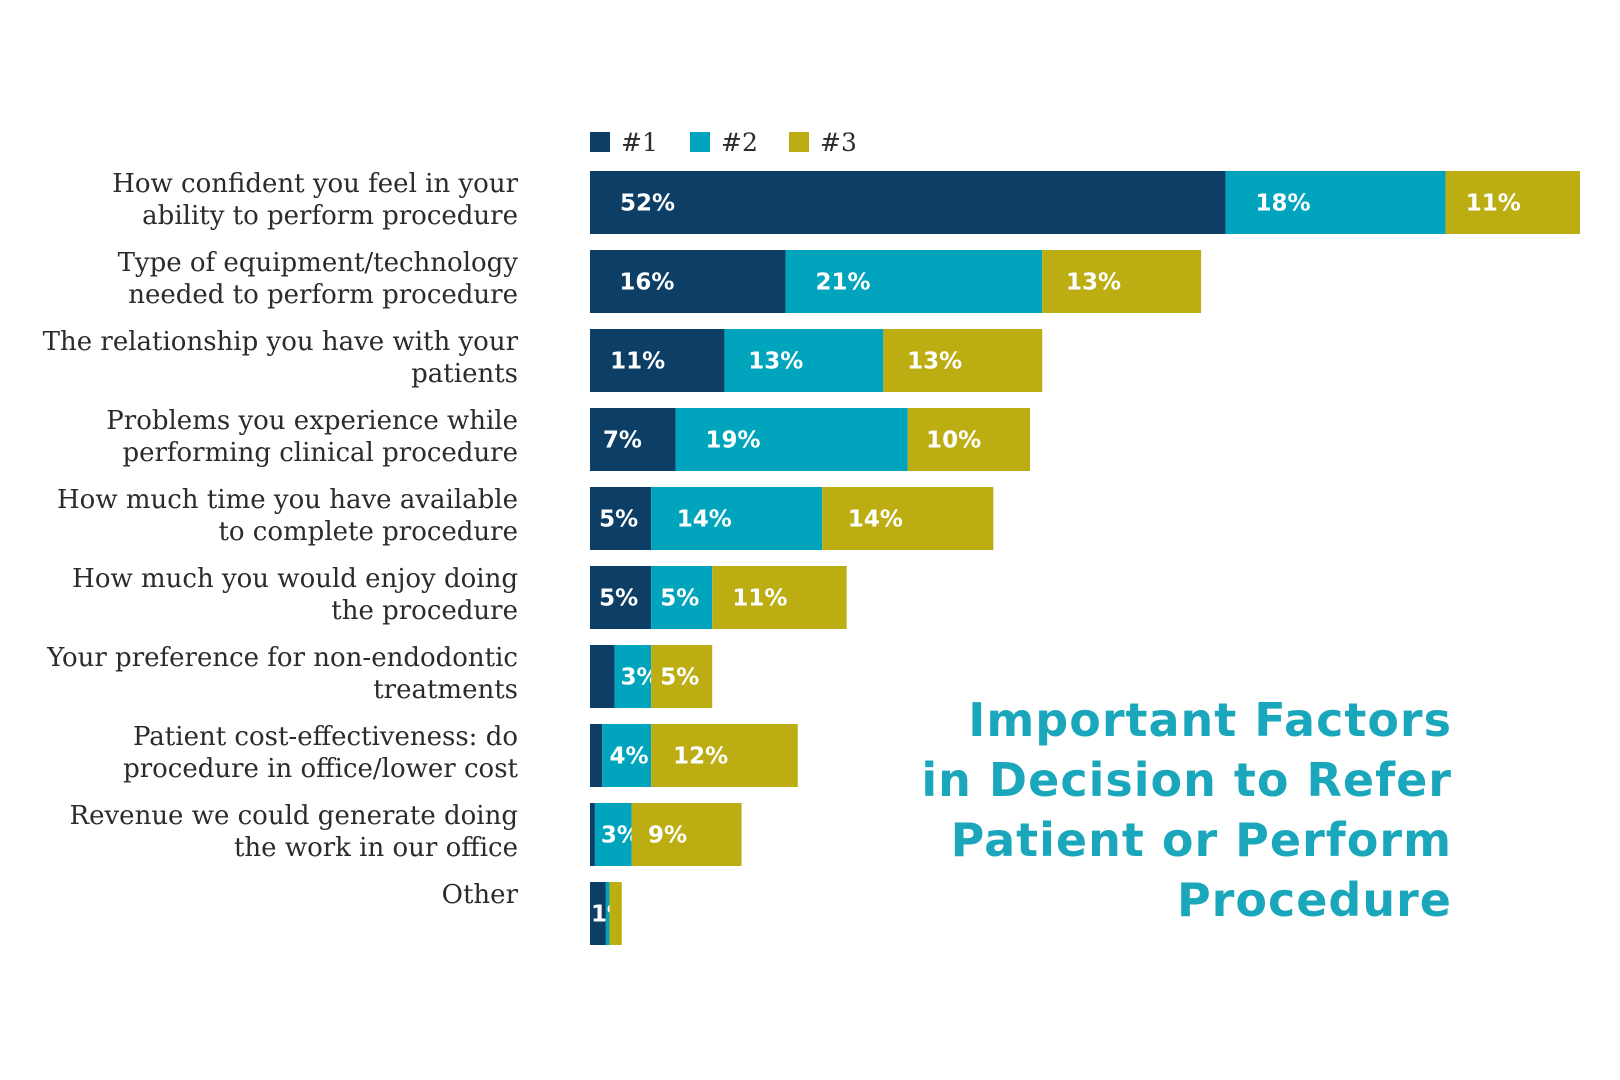 This screenshot has width=1620, height=1080. What do you see at coordinates (464, 374) in the screenshot?
I see `category-label: patients` at bounding box center [464, 374].